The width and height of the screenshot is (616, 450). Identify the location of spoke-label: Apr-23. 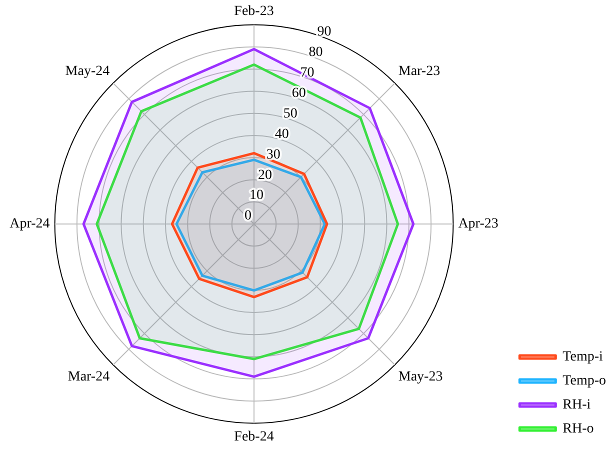
(478, 224).